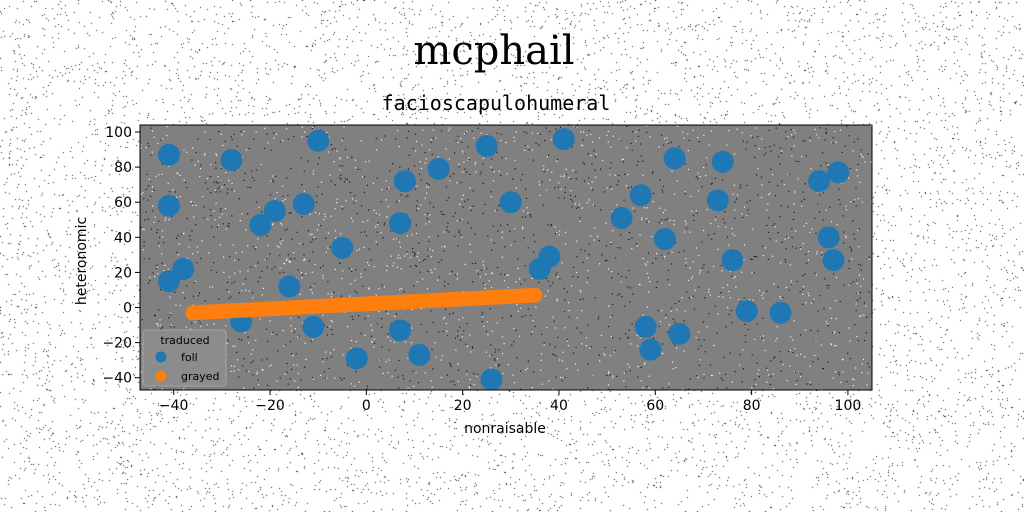 This screenshot has height=512, width=1024. Describe the element at coordinates (559, 406) in the screenshot. I see `x-tick-label: 40` at that location.